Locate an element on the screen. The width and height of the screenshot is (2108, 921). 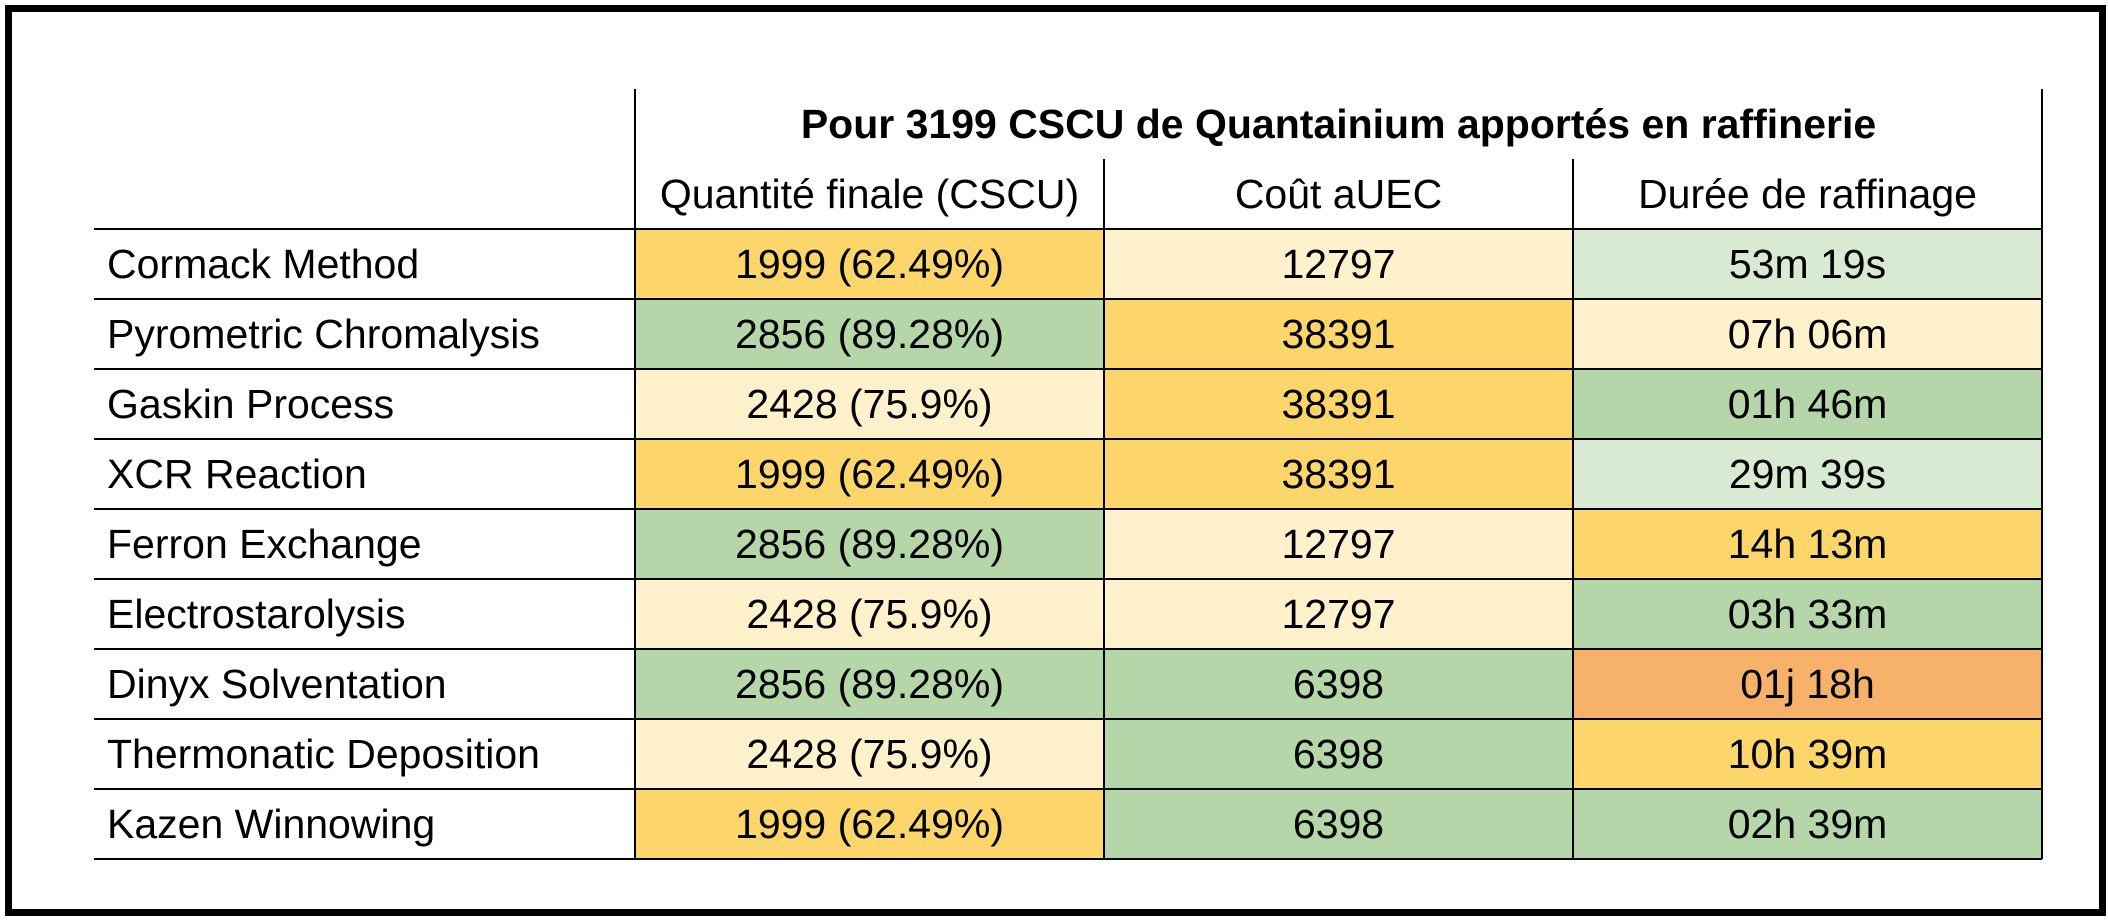
duration-cell: 01j 18h is located at coordinates (1807, 684).